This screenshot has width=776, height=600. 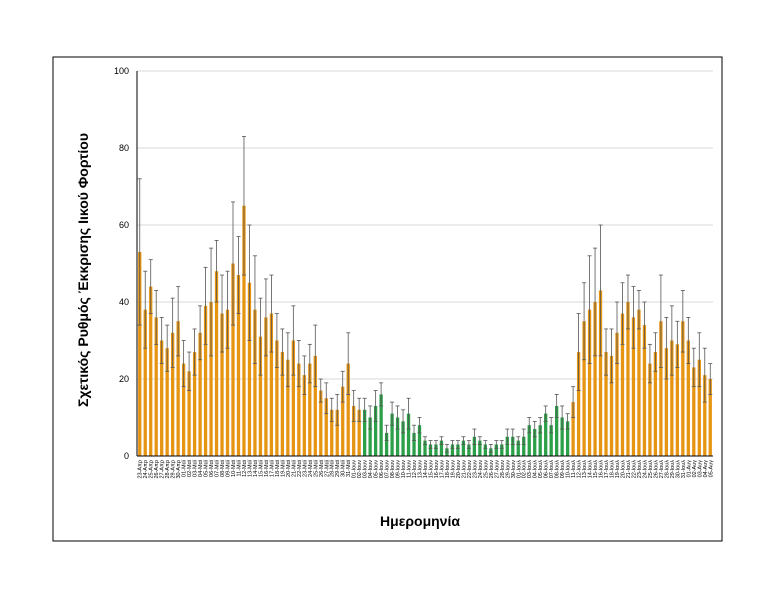 What do you see at coordinates (645, 469) in the screenshot?
I see `x-tick-label: 24-Ιουλ` at bounding box center [645, 469].